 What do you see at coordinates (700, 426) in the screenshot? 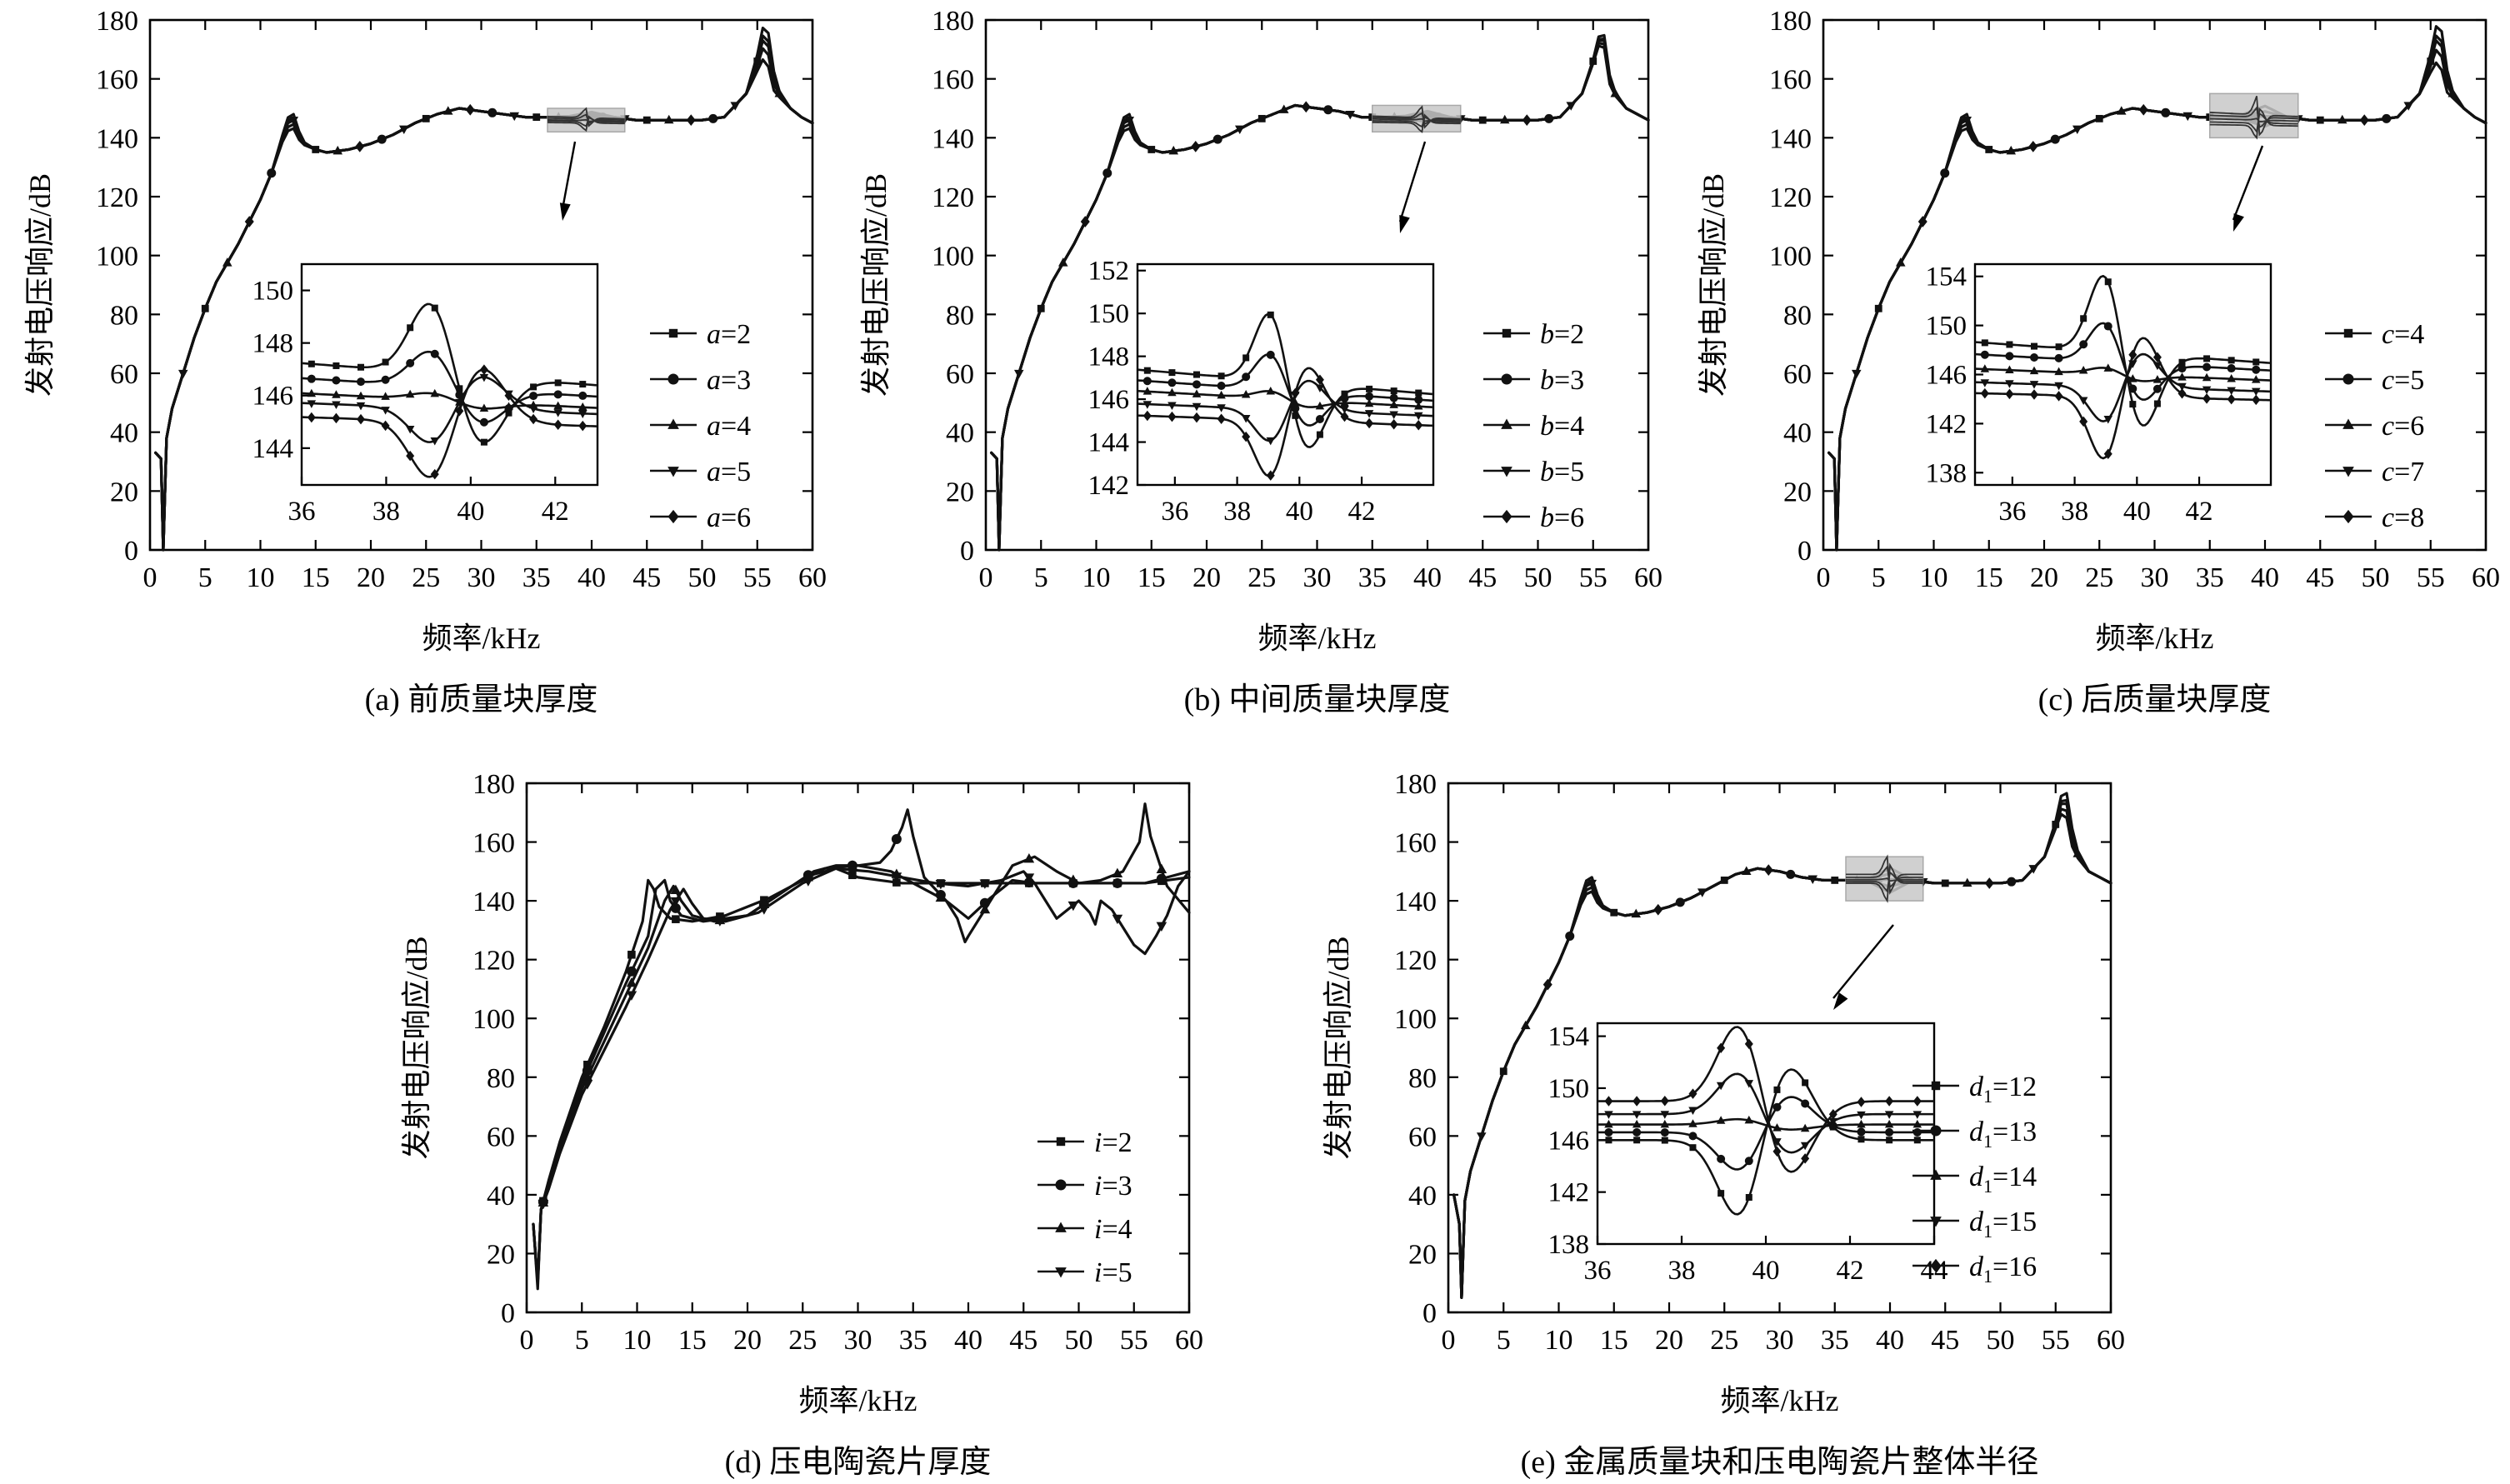
I see `legend: a=2 a=3 a=4 a=5 a=6` at bounding box center [700, 426].